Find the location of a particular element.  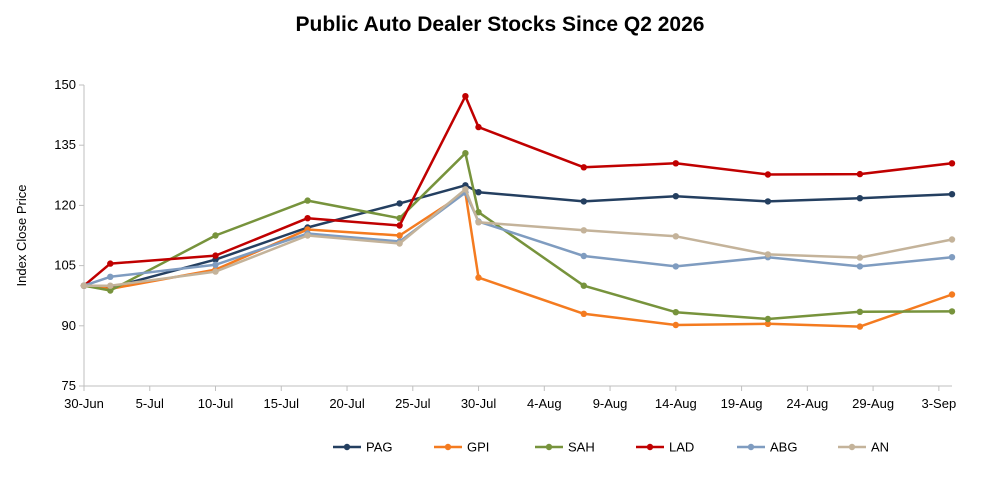

x-tick-label: 14-Aug is located at coordinates (676, 403).